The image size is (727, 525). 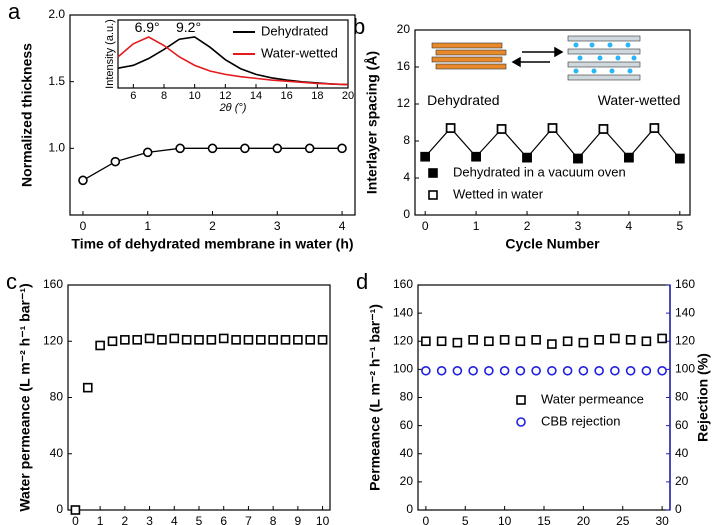 What do you see at coordinates (403, 369) in the screenshot?
I see `y-tick-label: 100` at bounding box center [403, 369].